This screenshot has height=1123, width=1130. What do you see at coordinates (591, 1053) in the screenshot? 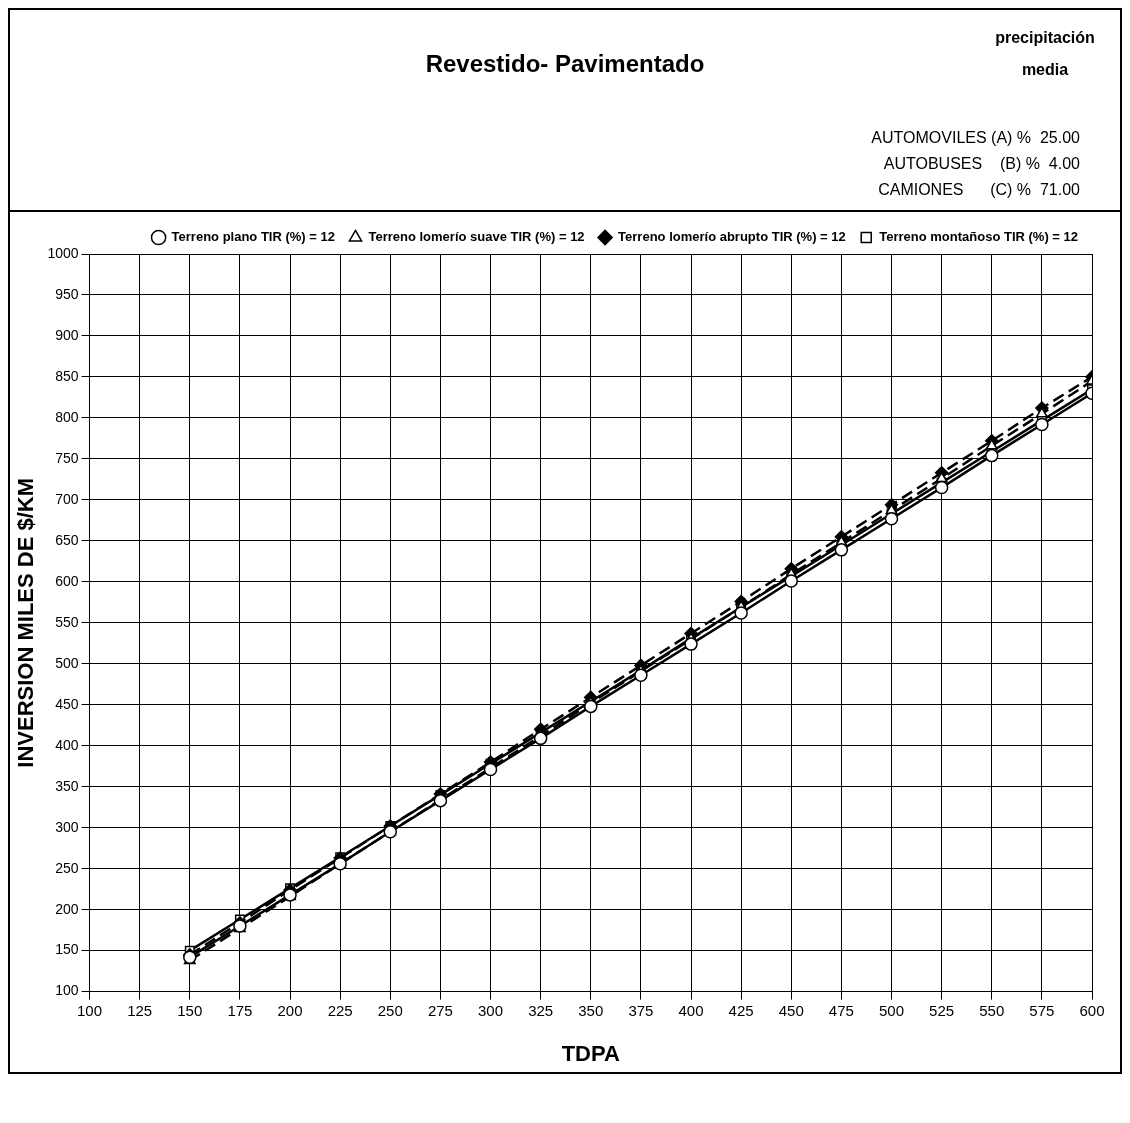
I see `x-axis-title: TDPA` at bounding box center [591, 1053].